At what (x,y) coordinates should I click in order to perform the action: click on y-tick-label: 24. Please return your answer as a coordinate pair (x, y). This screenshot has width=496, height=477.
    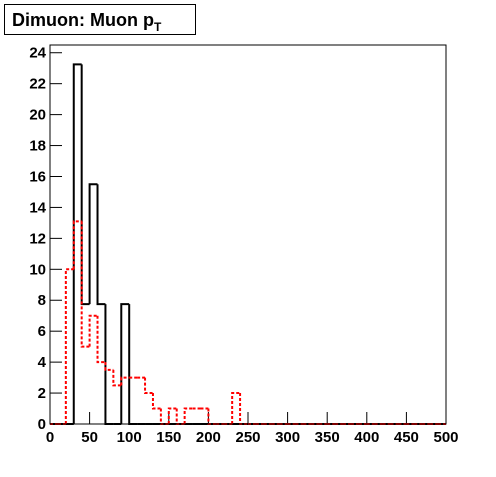
    Looking at the image, I should click on (37, 53).